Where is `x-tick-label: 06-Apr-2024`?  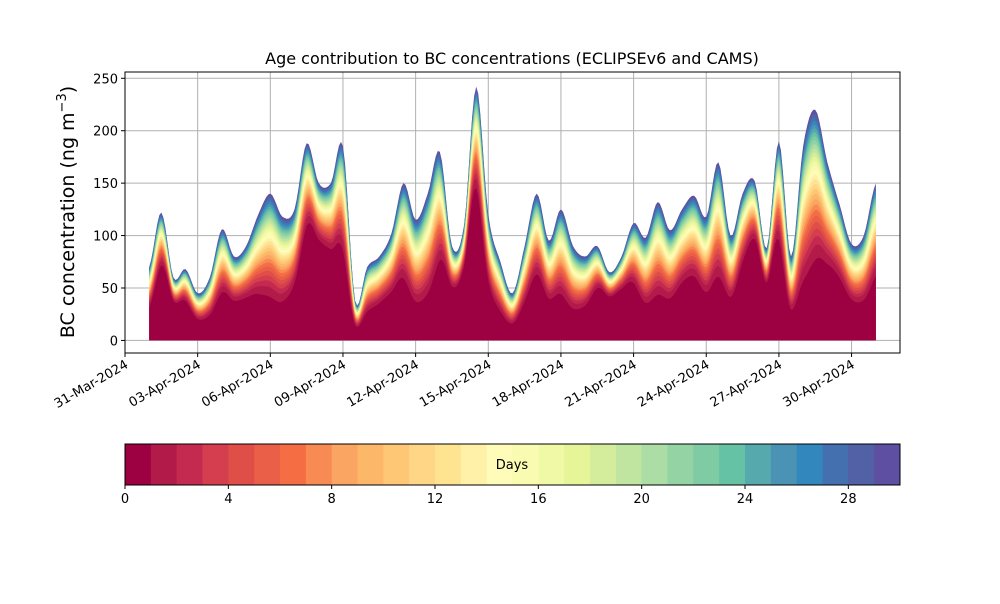 x-tick-label: 06-Apr-2024 is located at coordinates (237, 383).